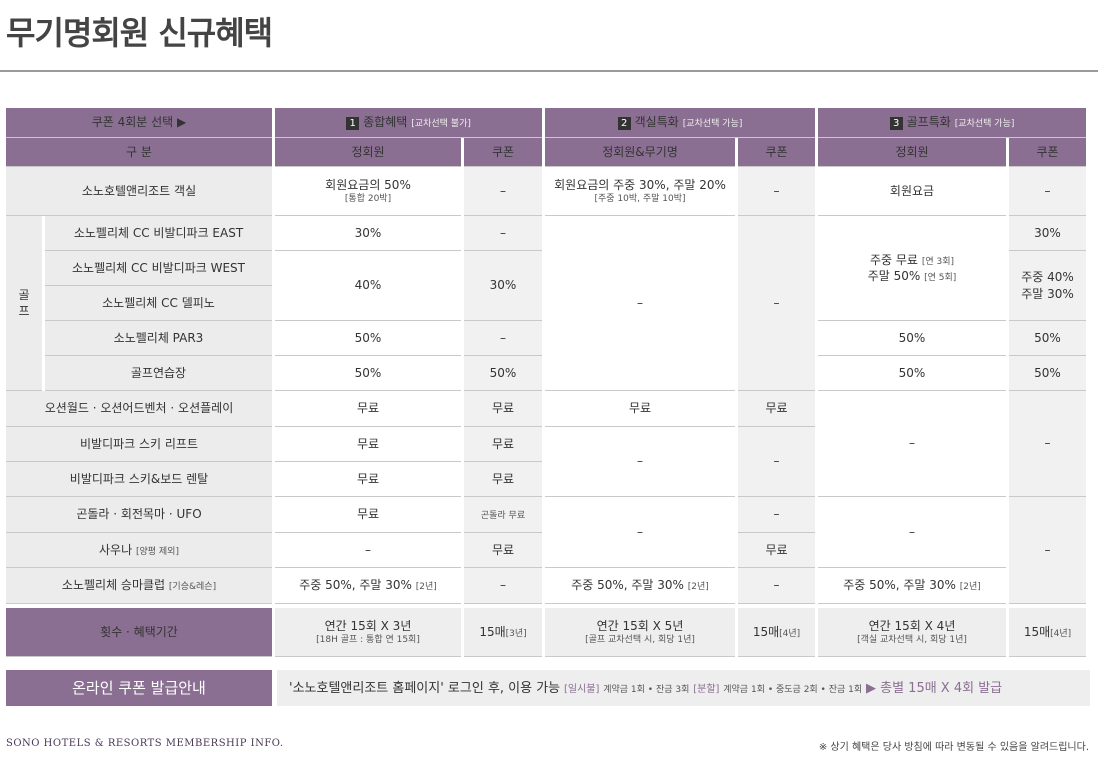 Image resolution: width=1101 pixels, height=764 pixels. Describe the element at coordinates (656, 122) in the screenshot. I see `category-label: 객실특화` at that location.